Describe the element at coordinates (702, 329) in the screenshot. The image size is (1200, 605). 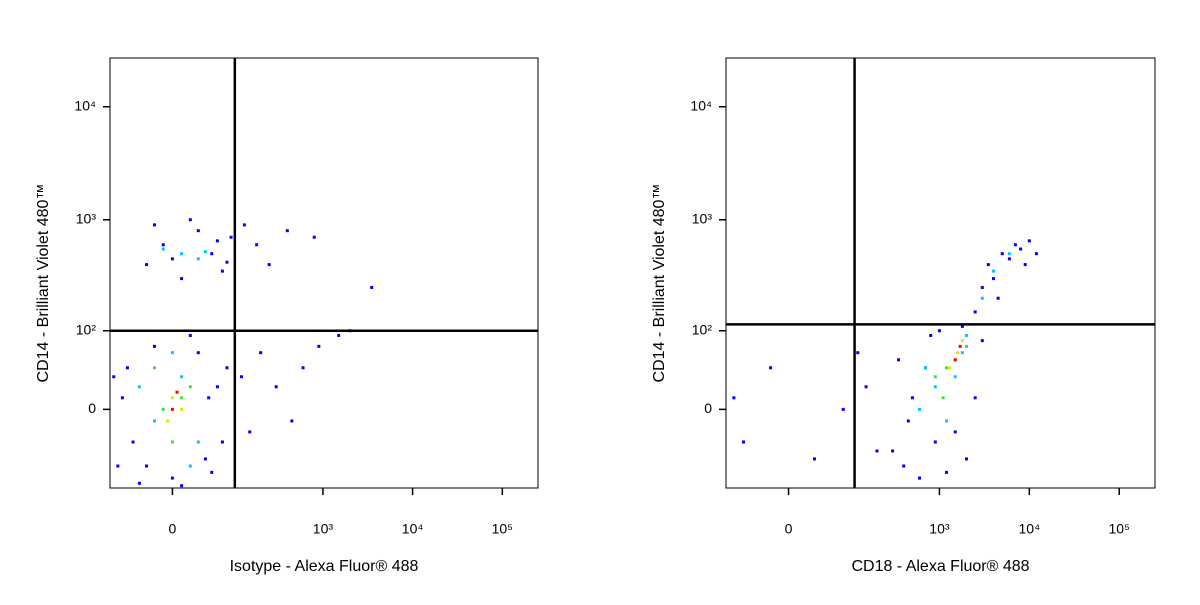
I see `y-tick-label: 10²` at that location.